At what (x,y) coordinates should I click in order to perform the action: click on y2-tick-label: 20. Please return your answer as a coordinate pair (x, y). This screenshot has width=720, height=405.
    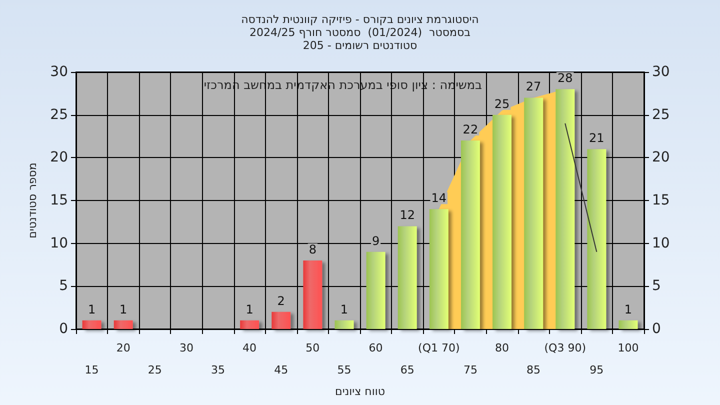
    Looking at the image, I should click on (661, 158).